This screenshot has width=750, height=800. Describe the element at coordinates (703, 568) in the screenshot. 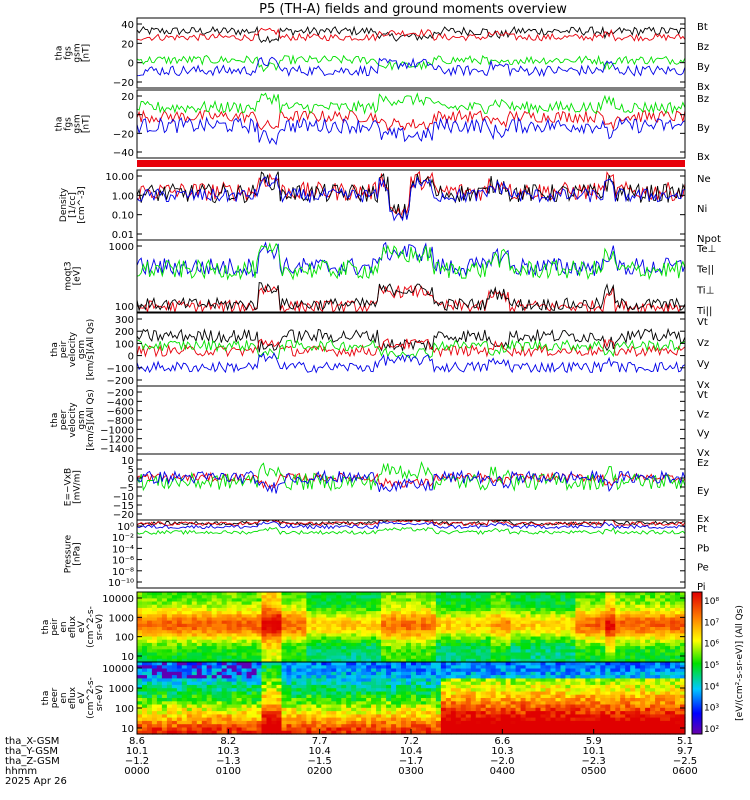

I see `legend-pe: Pe` at that location.